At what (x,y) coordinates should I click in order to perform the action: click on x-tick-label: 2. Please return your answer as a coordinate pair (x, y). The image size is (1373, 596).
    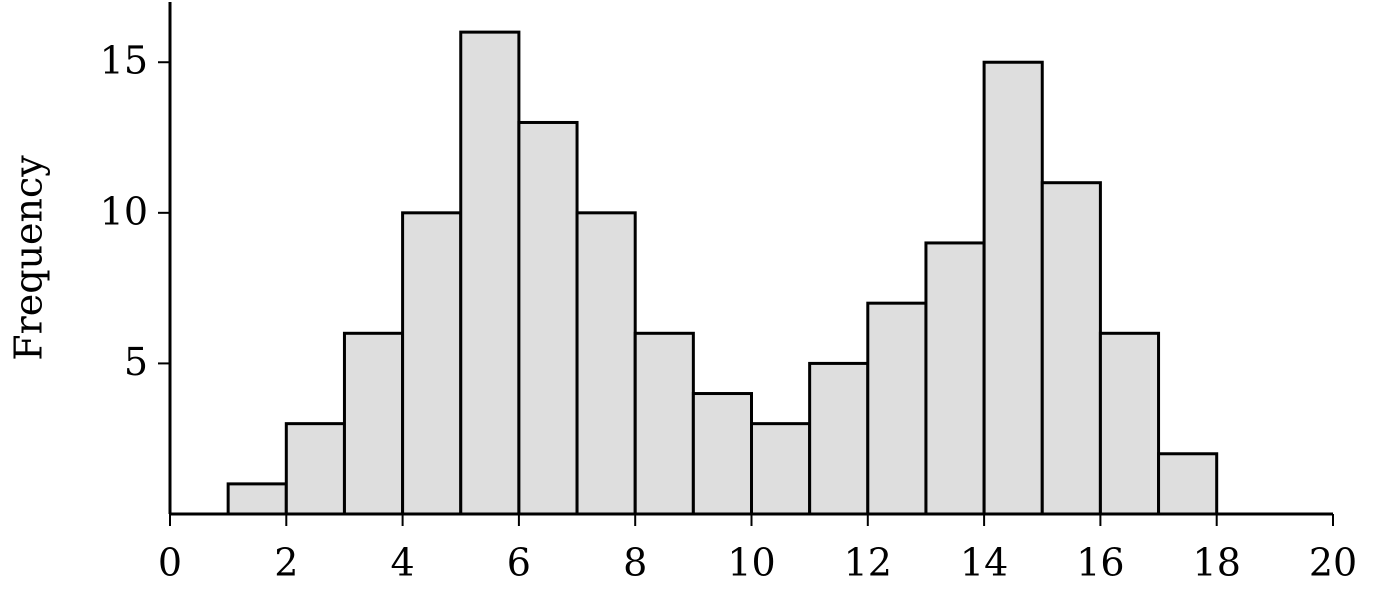
    Looking at the image, I should click on (286, 563).